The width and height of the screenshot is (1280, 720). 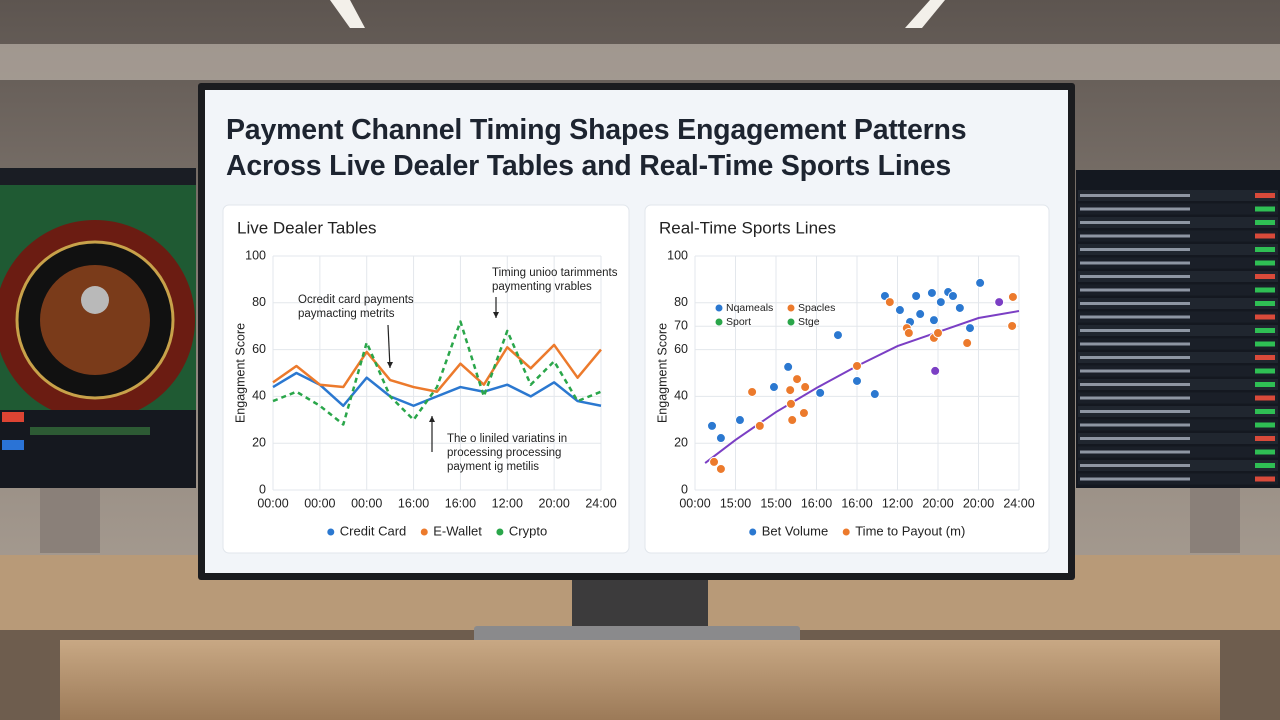 What do you see at coordinates (554, 503) in the screenshot?
I see `x-tick-label: 20:00` at bounding box center [554, 503].